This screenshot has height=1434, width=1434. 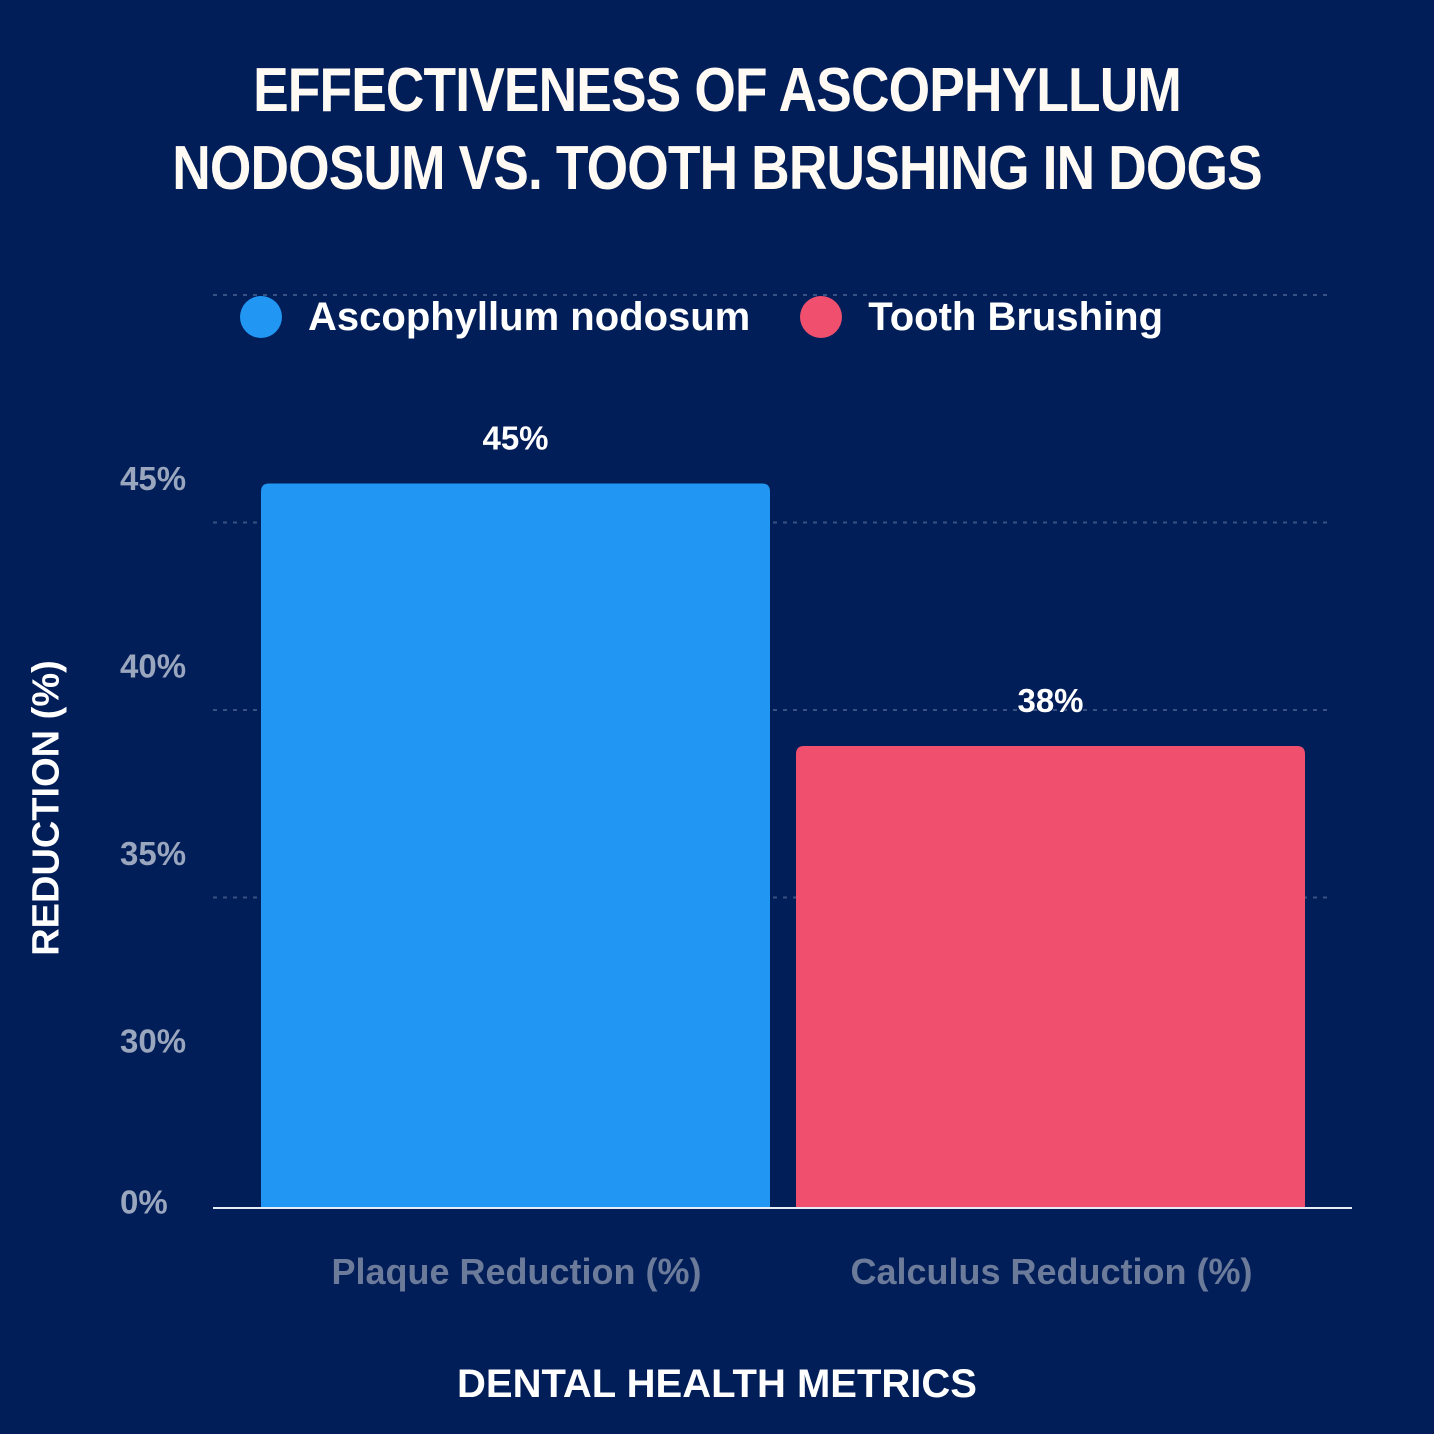 I want to click on legend-swatch-ascophyllum, so click(x=261, y=317).